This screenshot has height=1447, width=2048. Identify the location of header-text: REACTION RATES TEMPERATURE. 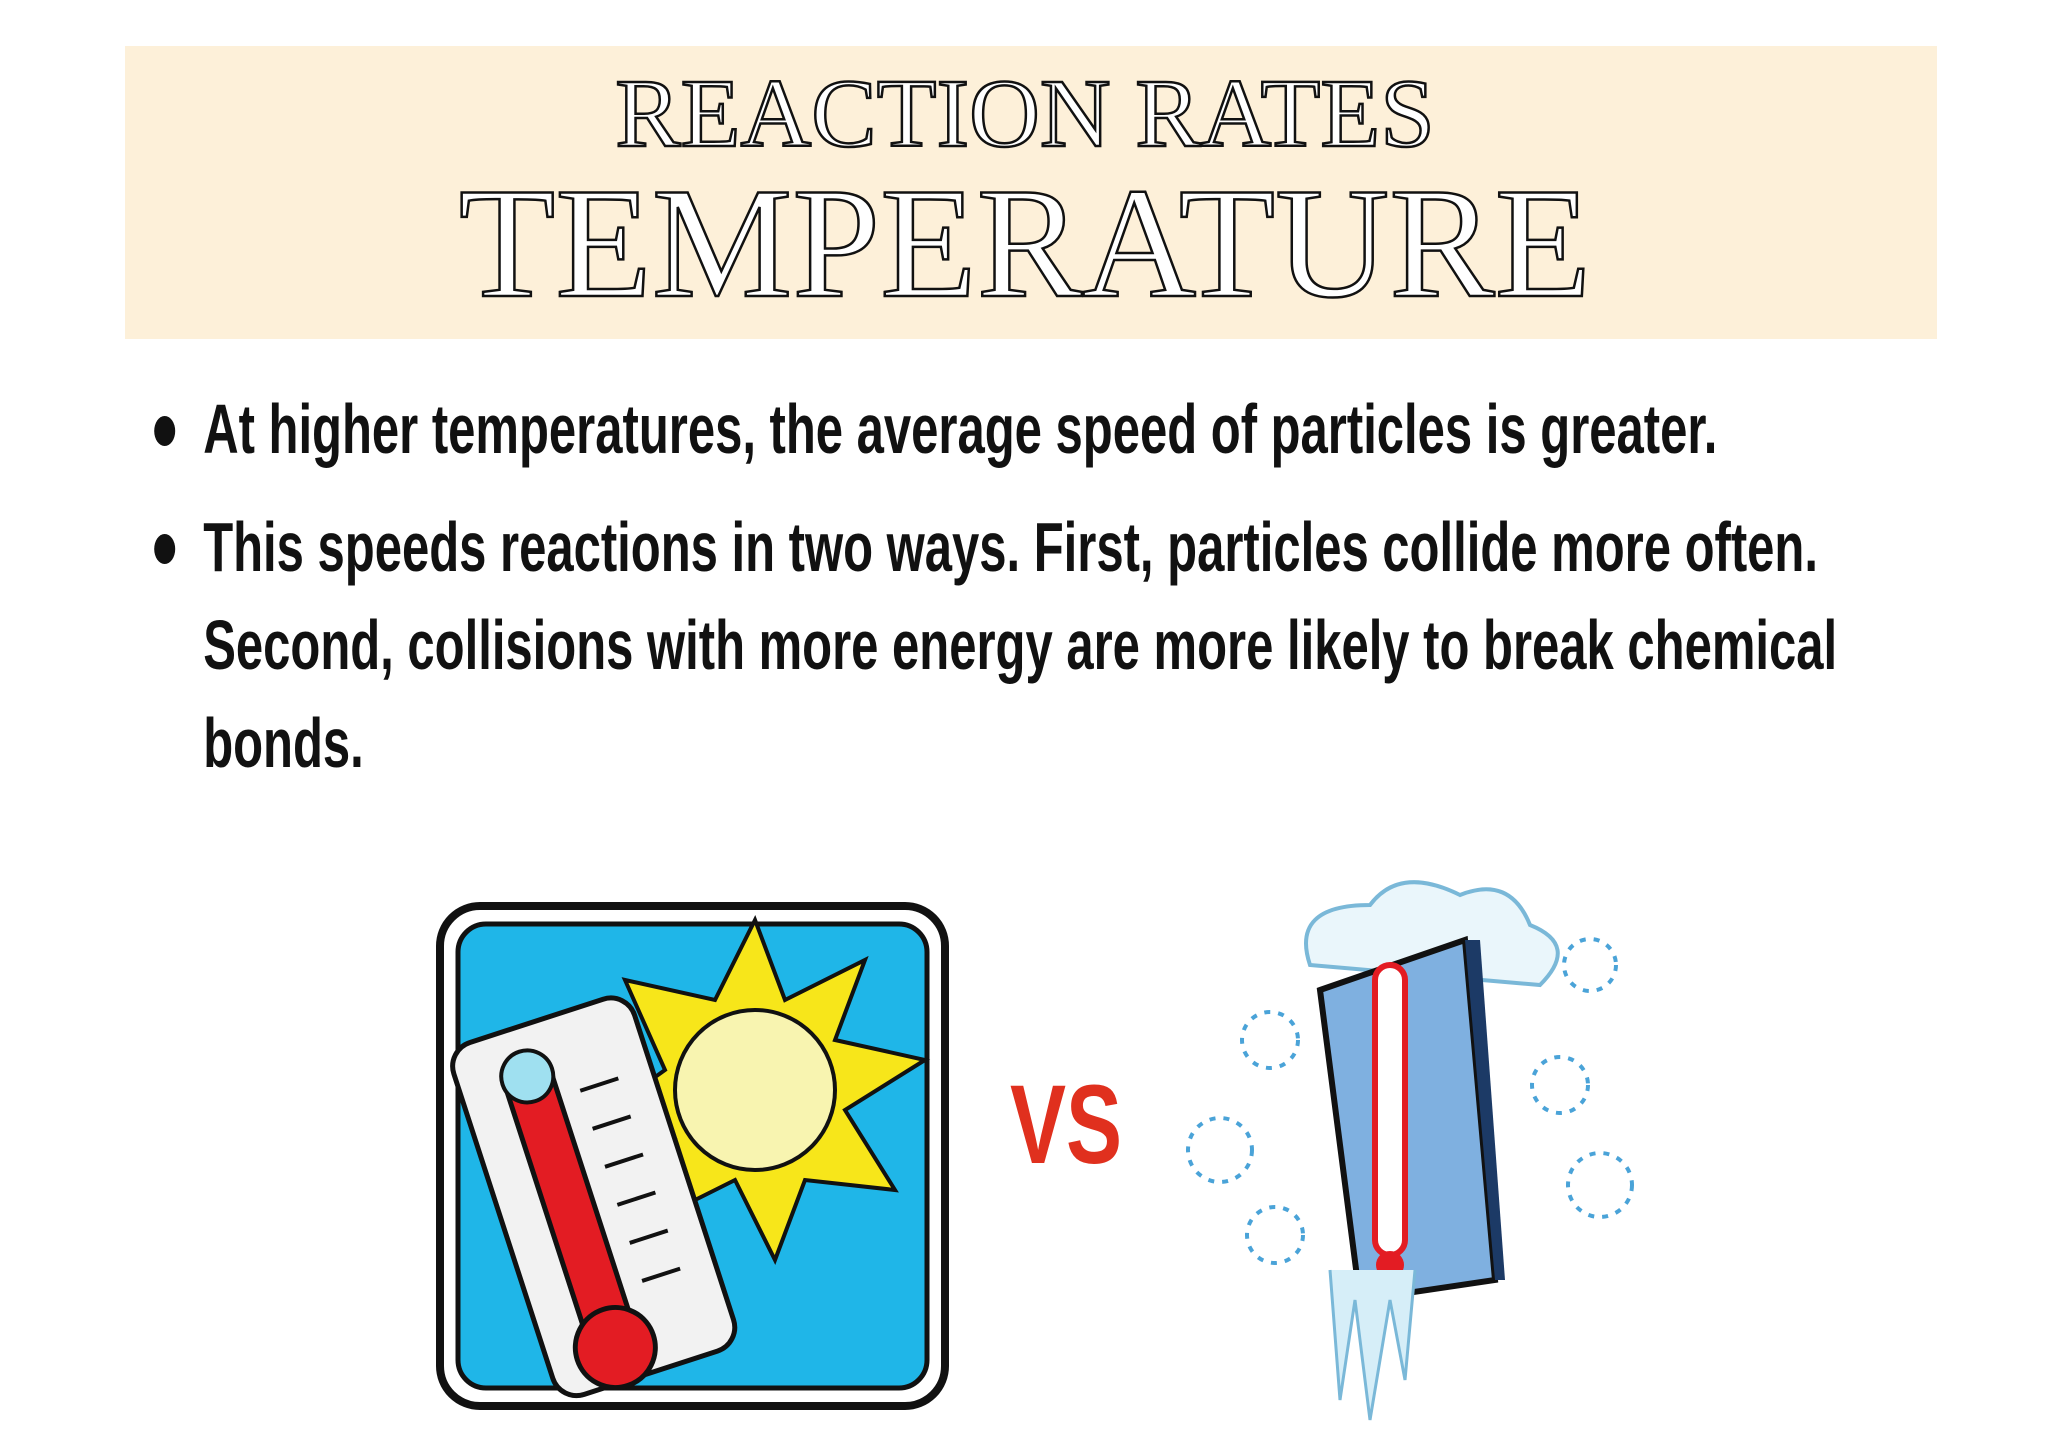
(1025, 196).